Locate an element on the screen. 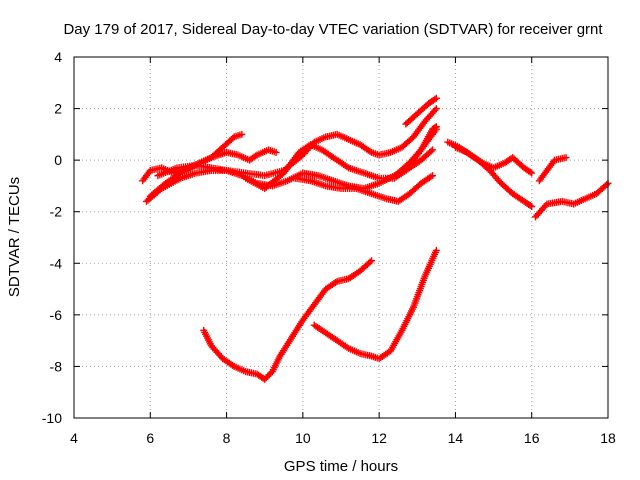  y-tick-label: -2 is located at coordinates (56, 212).